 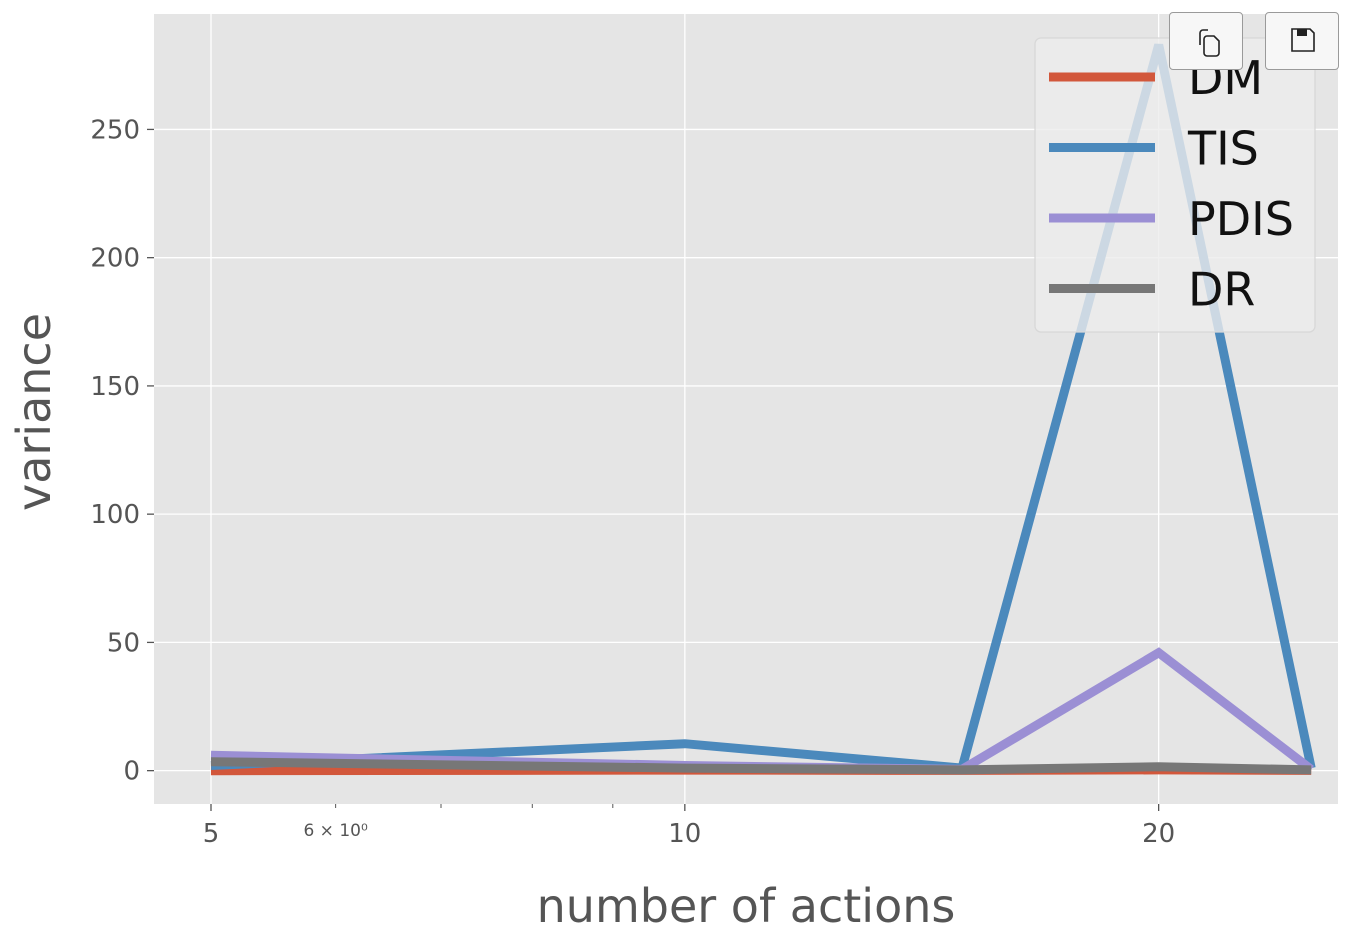 What do you see at coordinates (115, 515) in the screenshot?
I see `y-tick-label: 100` at bounding box center [115, 515].